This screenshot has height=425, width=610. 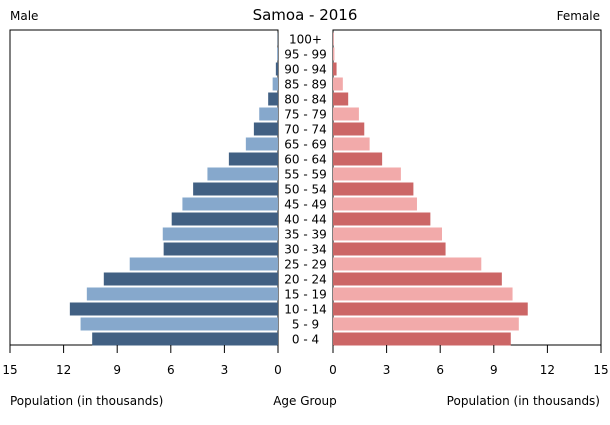 I want to click on x-axis-label-center: Age Group, so click(x=305, y=401).